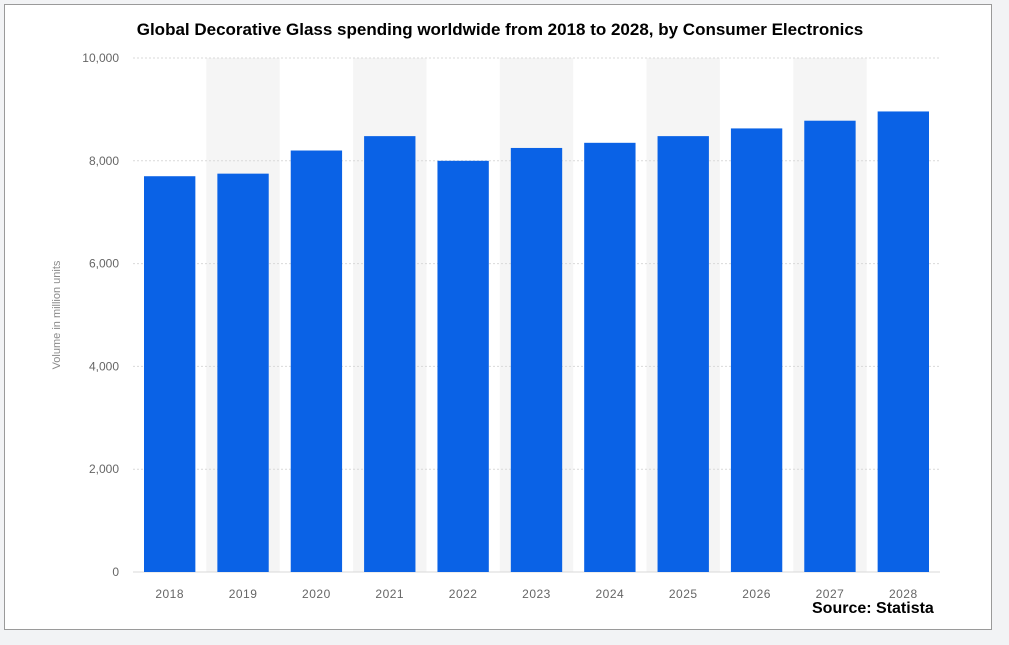 This screenshot has height=645, width=1009. What do you see at coordinates (243, 594) in the screenshot?
I see `x-tick-label: 2019` at bounding box center [243, 594].